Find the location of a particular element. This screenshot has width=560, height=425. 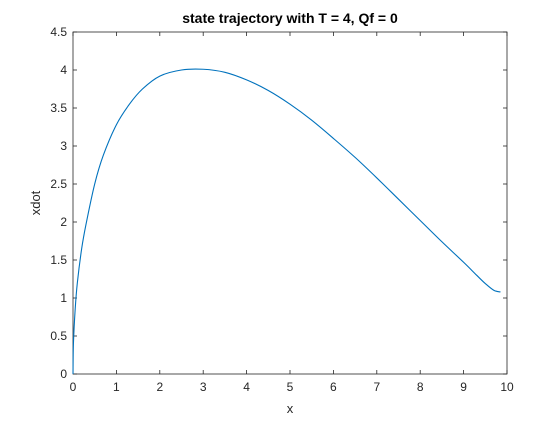

y-tick-label: 2.5 is located at coordinates (58, 184).